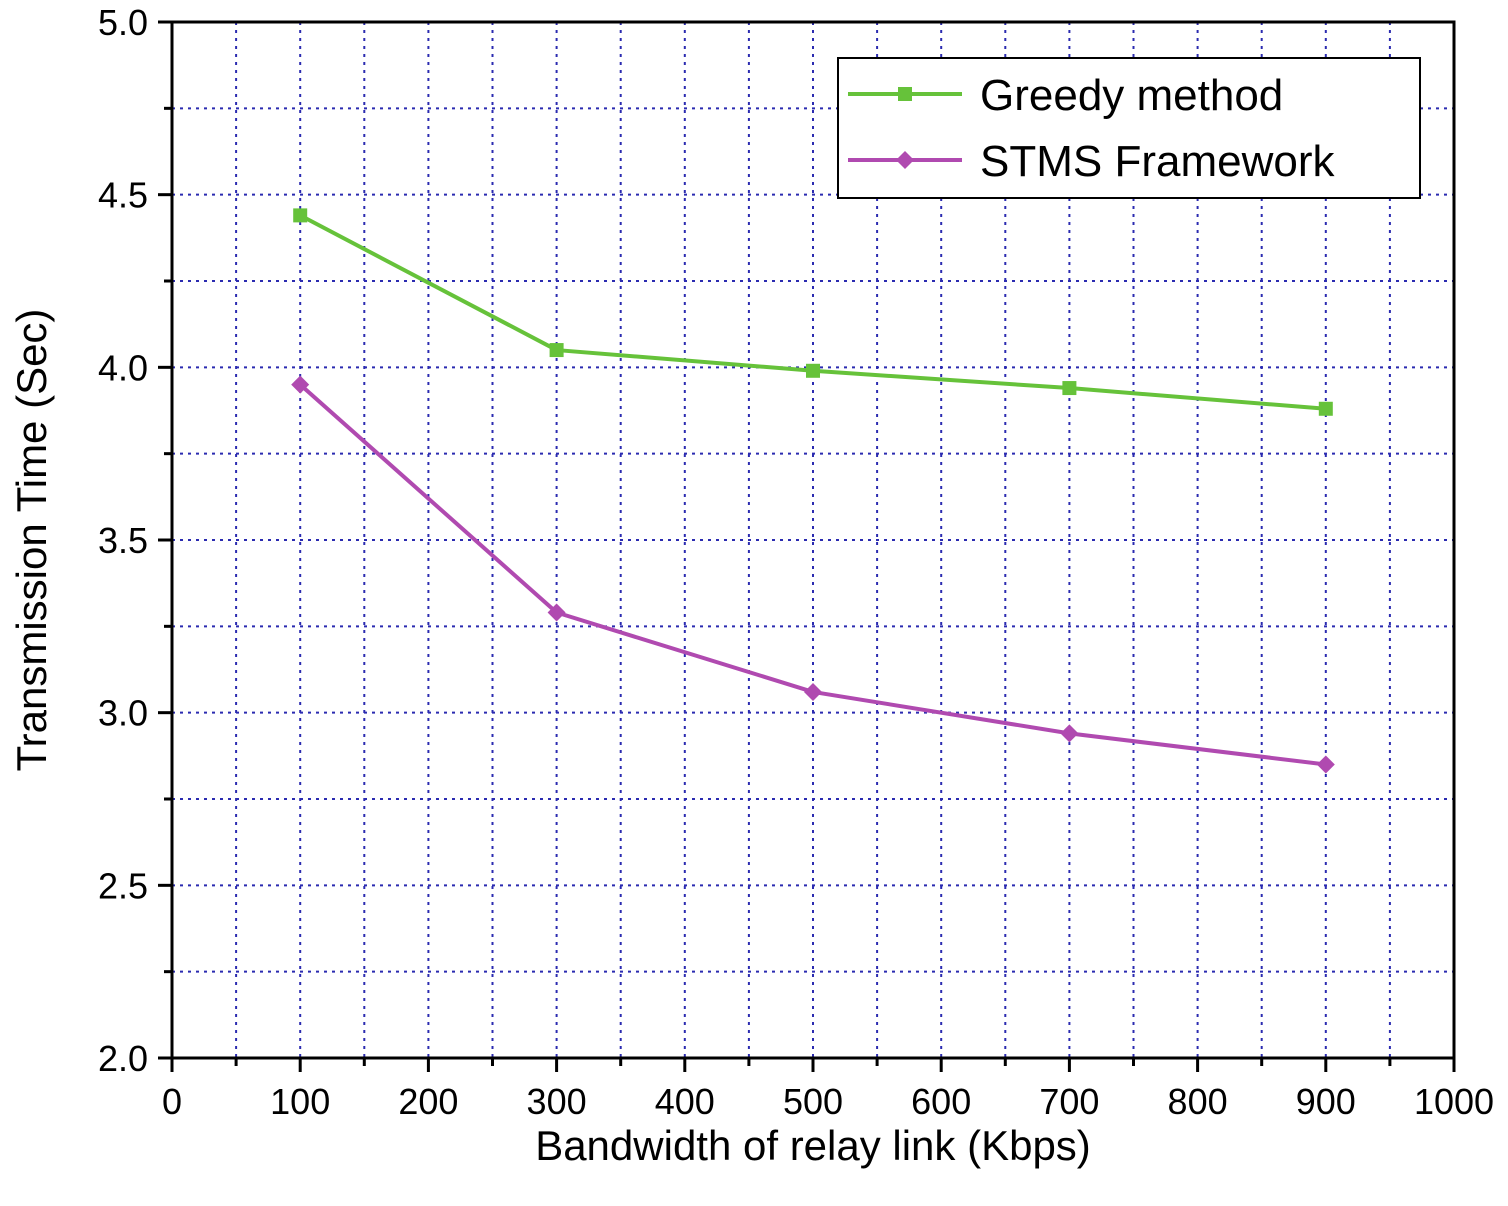 This screenshot has height=1206, width=1508. What do you see at coordinates (1069, 1101) in the screenshot?
I see `x-tick-label: 700` at bounding box center [1069, 1101].